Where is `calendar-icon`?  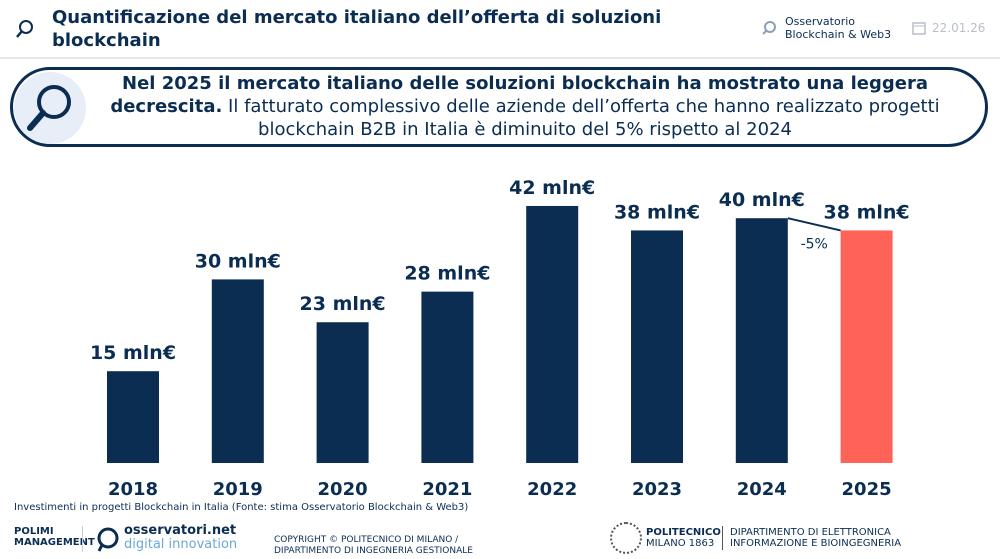
calendar-icon is located at coordinates (919, 28).